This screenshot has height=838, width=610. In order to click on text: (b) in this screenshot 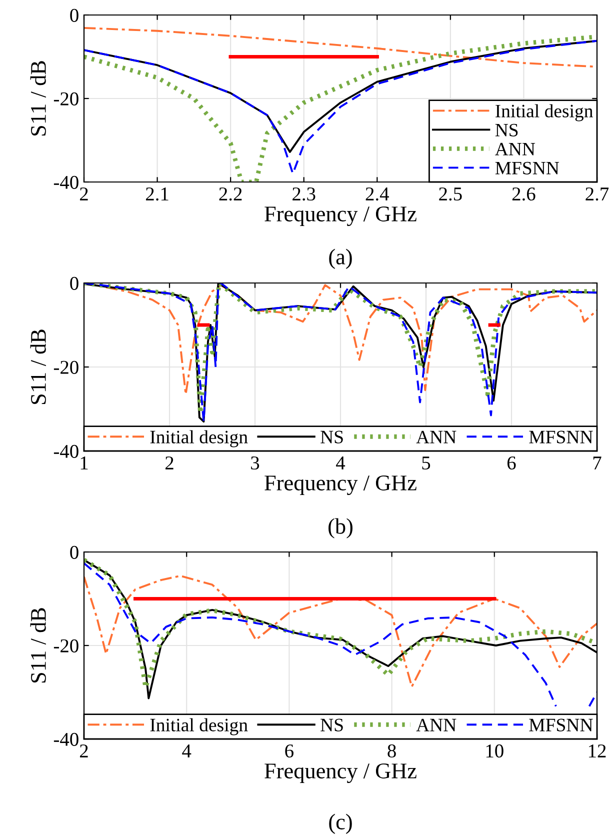, I will do `click(340, 528)`.